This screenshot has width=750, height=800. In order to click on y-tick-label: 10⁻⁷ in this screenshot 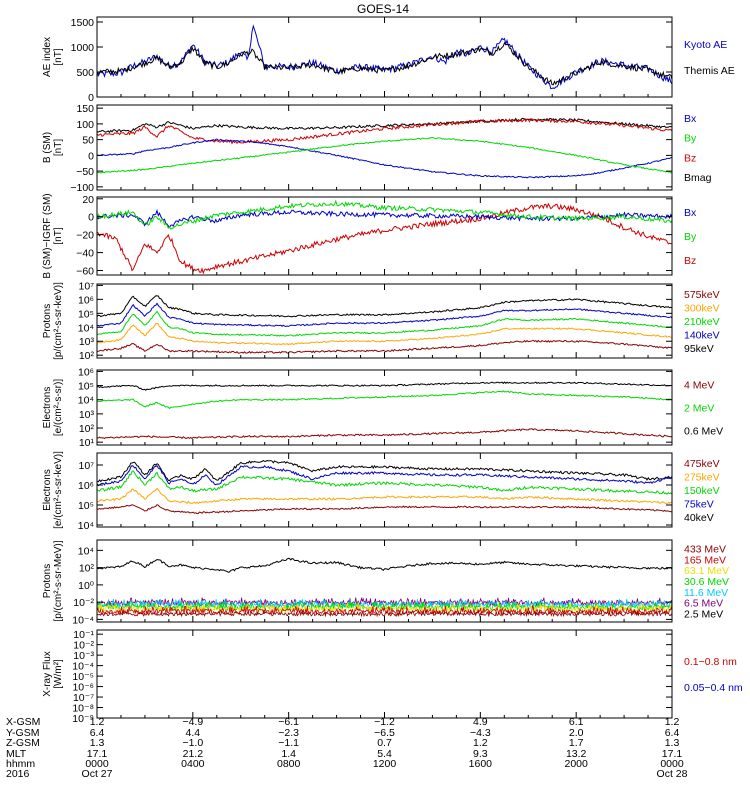, I will do `click(83, 698)`.